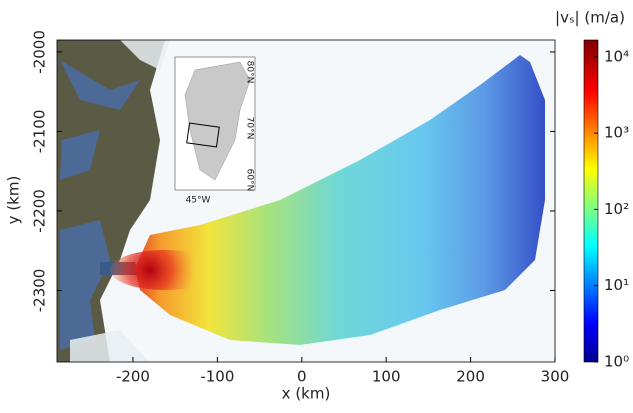 The image size is (633, 413). What do you see at coordinates (40, 211) in the screenshot?
I see `y-tick-label: -2200` at bounding box center [40, 211].